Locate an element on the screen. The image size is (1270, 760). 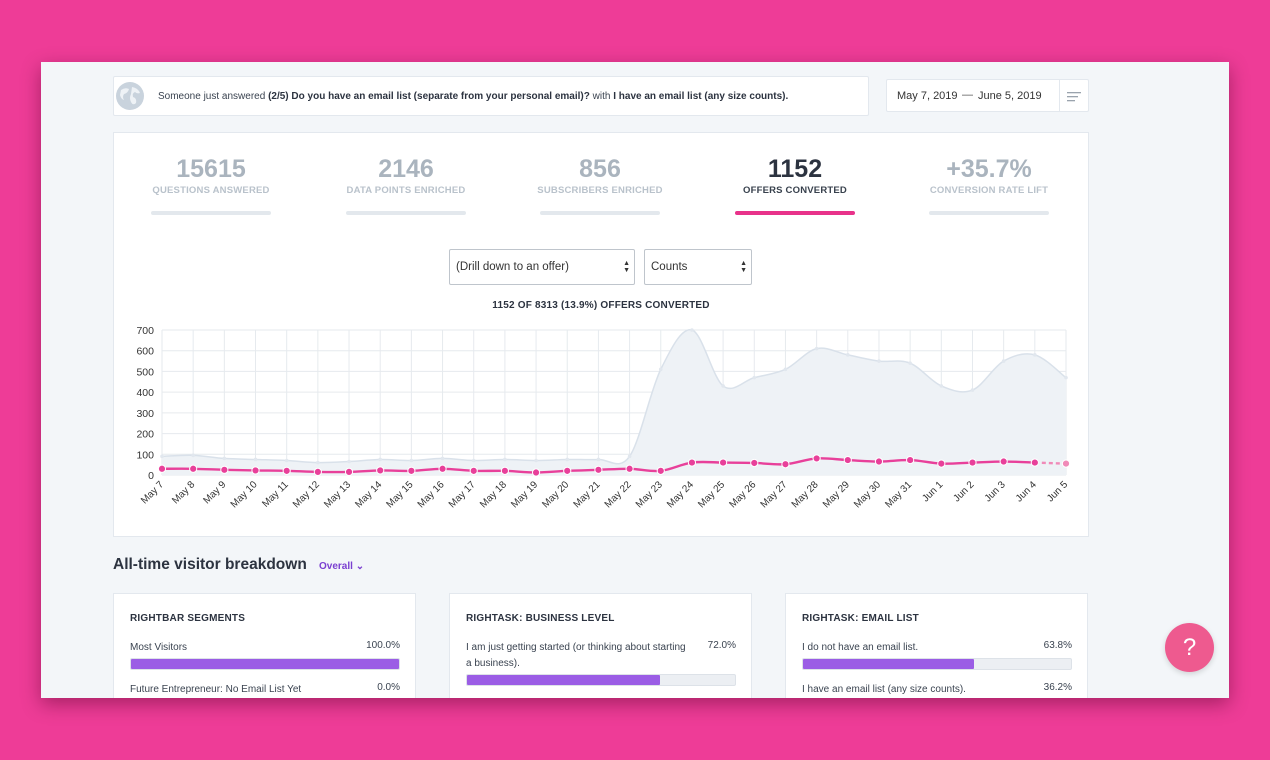
stat-label: CONVERSION RATE LIFT is located at coordinates (989, 190).